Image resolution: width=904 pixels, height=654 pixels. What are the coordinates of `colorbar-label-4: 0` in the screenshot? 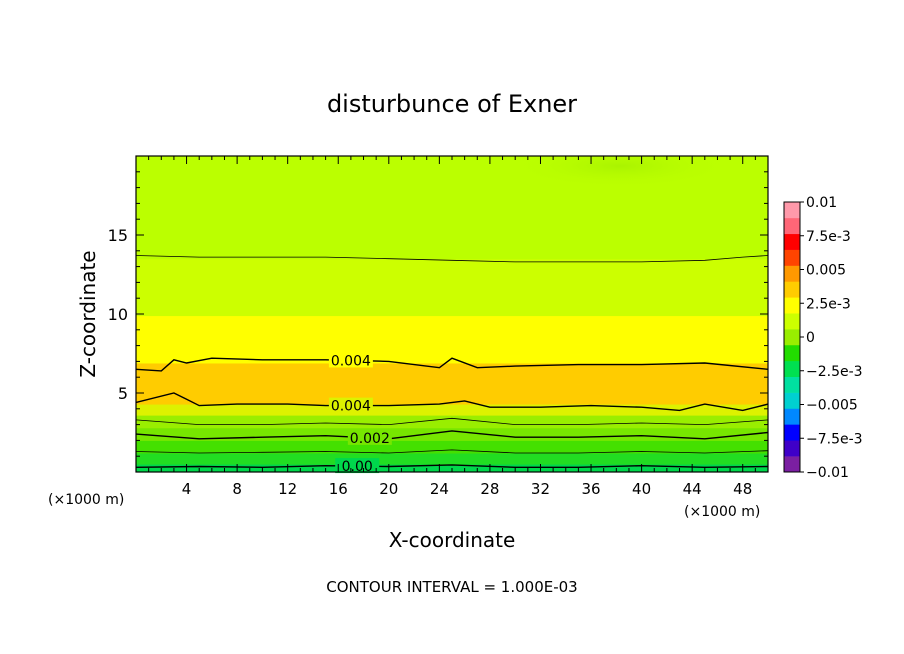 It's located at (810, 338).